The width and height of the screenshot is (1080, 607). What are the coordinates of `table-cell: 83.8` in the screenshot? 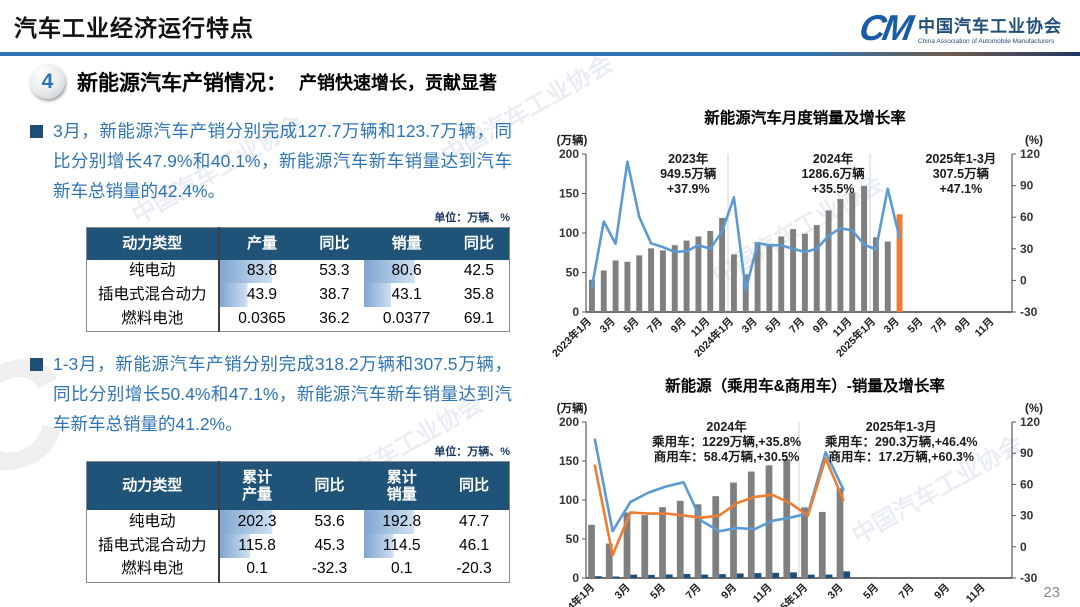 It's located at (261, 271).